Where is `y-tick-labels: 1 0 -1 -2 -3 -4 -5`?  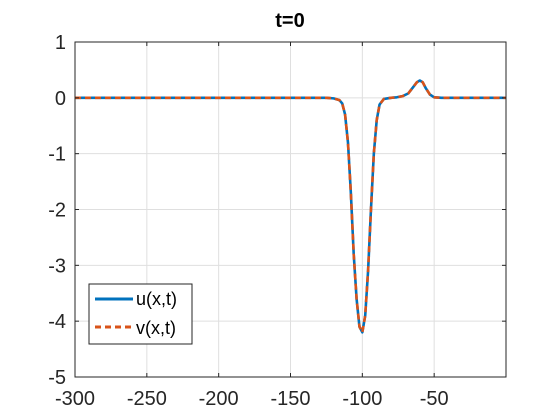 y-tick-labels: 1 0 -1 -2 -3 -4 -5 is located at coordinates (57, 210).